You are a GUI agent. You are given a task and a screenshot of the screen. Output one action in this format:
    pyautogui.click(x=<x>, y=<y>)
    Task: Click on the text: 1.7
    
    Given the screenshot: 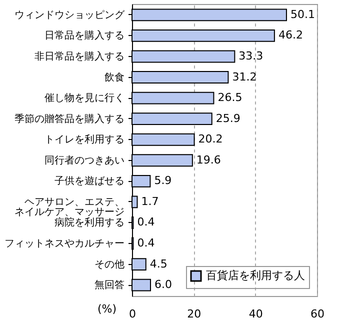 What is the action you would take?
    pyautogui.click(x=150, y=201)
    